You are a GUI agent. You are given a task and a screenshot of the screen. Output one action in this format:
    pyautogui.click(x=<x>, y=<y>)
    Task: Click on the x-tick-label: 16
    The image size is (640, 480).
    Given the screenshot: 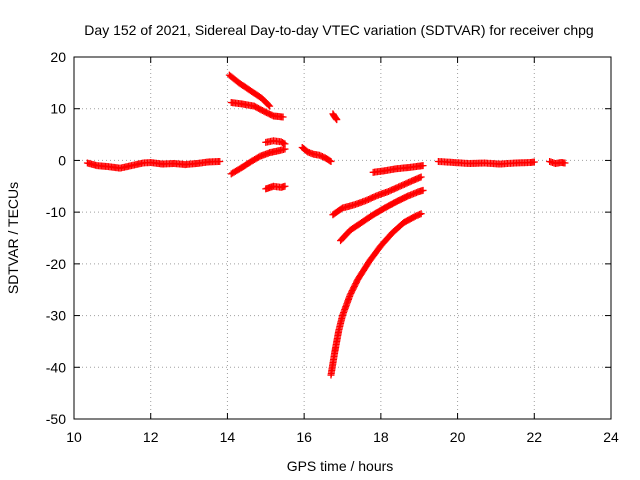 What is the action you would take?
    pyautogui.click(x=304, y=437)
    